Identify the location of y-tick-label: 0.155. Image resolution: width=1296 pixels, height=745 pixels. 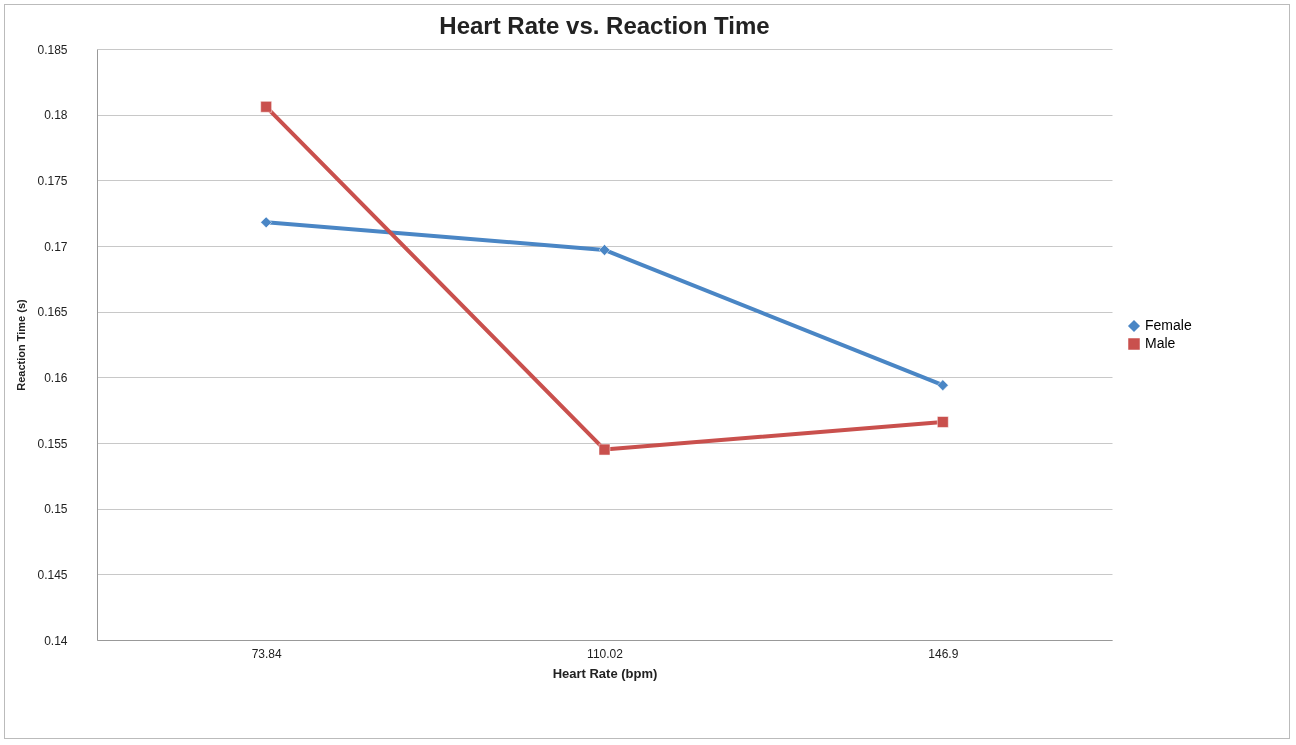
(52, 443).